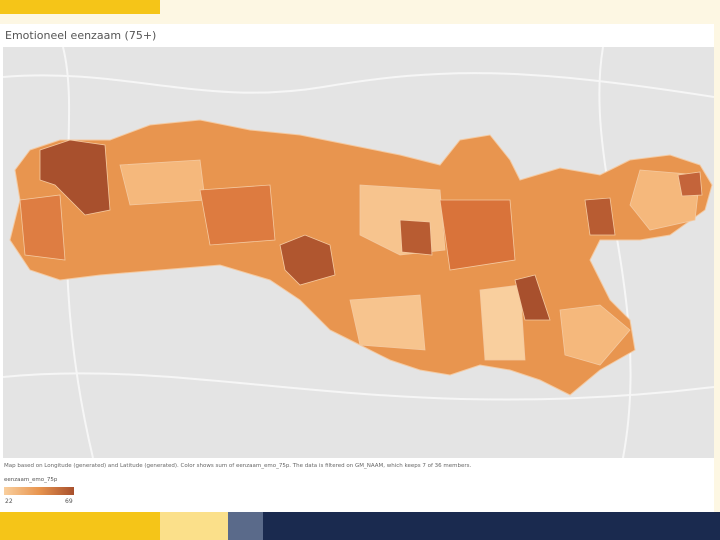 The image size is (720, 540). I want to click on map-title: Emotioneel eenzaam (75+), so click(81, 35).